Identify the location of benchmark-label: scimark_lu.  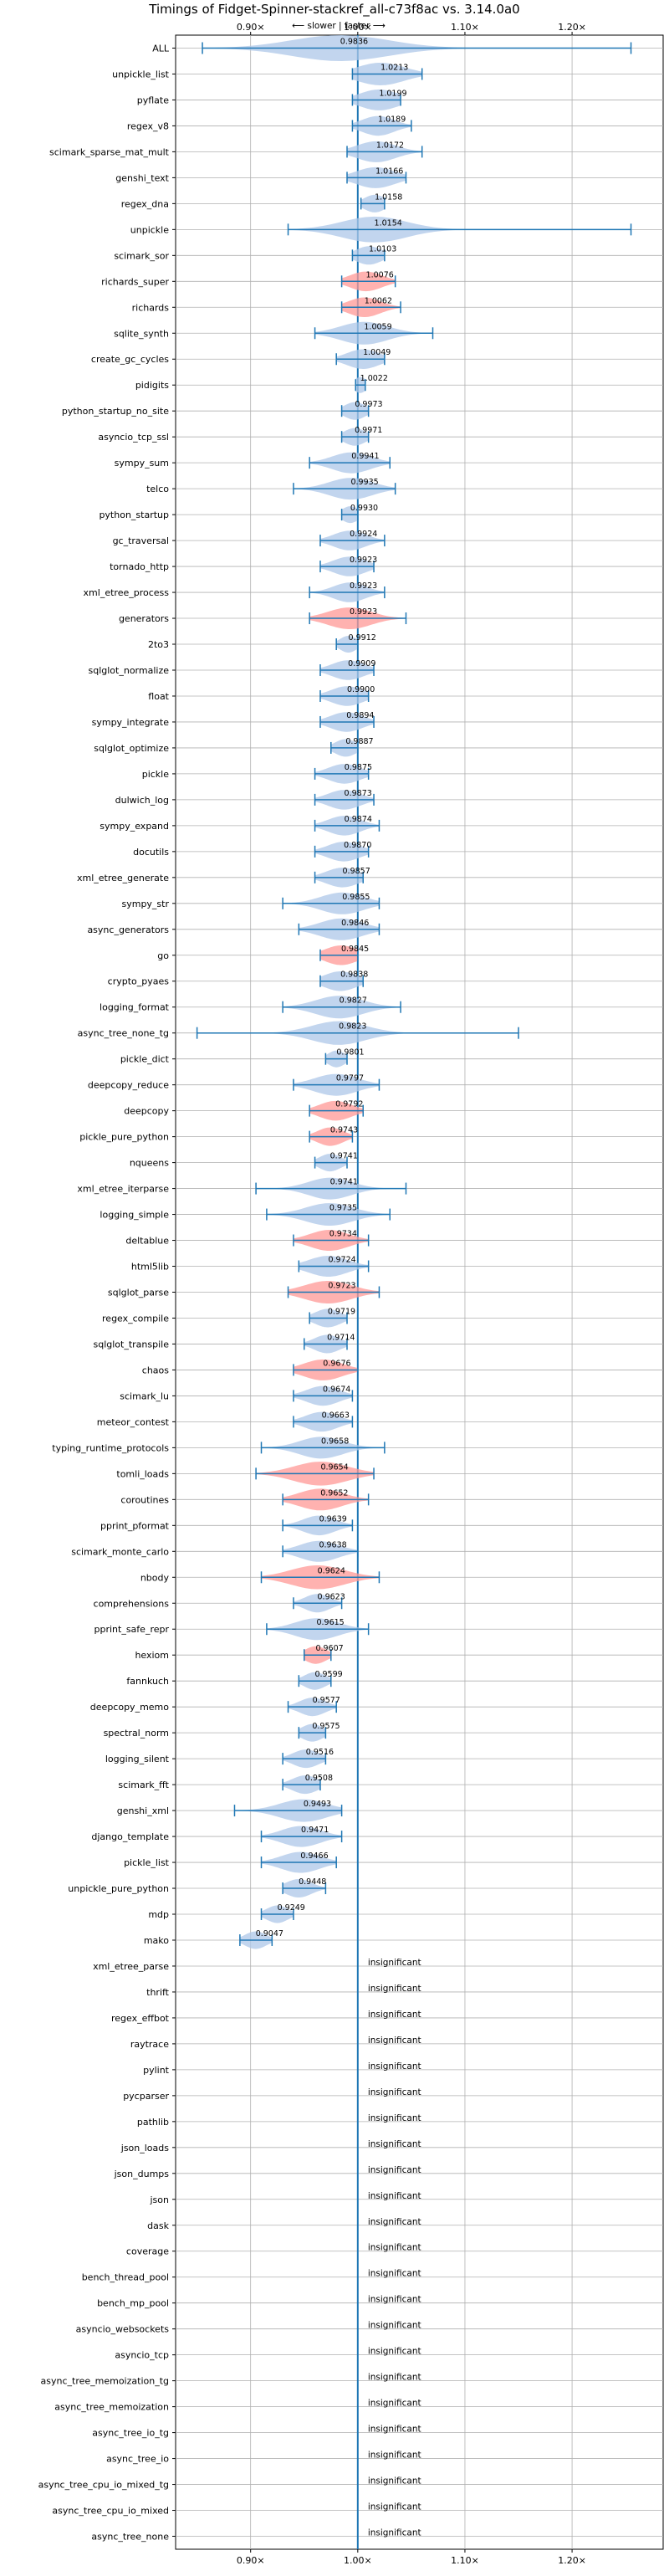
(144, 1396).